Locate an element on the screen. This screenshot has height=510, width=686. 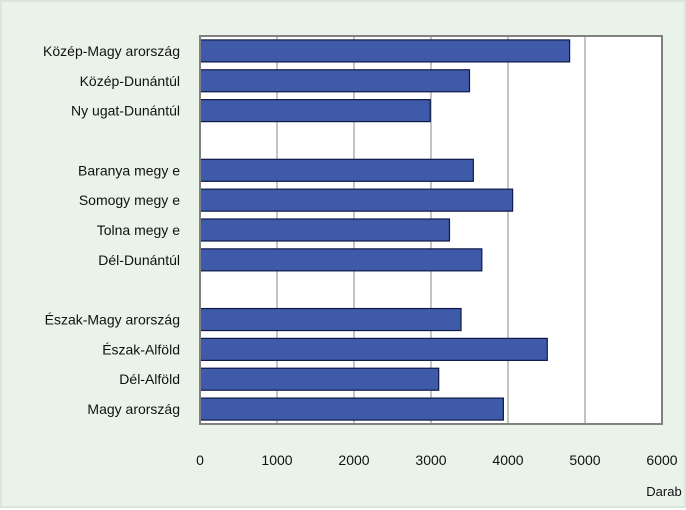
x-tick-label: 6000 is located at coordinates (661, 460).